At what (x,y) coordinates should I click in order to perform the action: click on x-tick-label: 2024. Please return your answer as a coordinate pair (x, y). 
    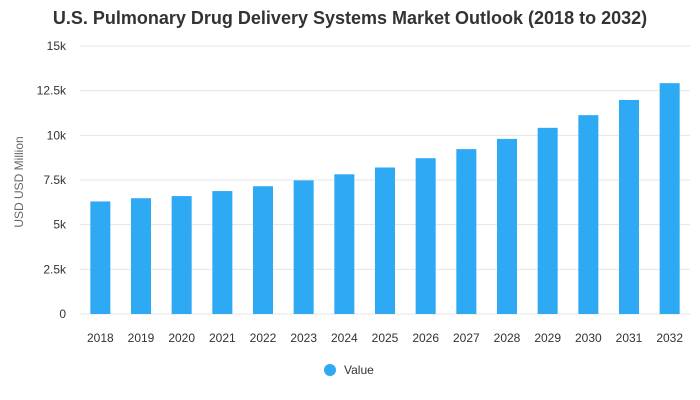
    Looking at the image, I should click on (344, 338).